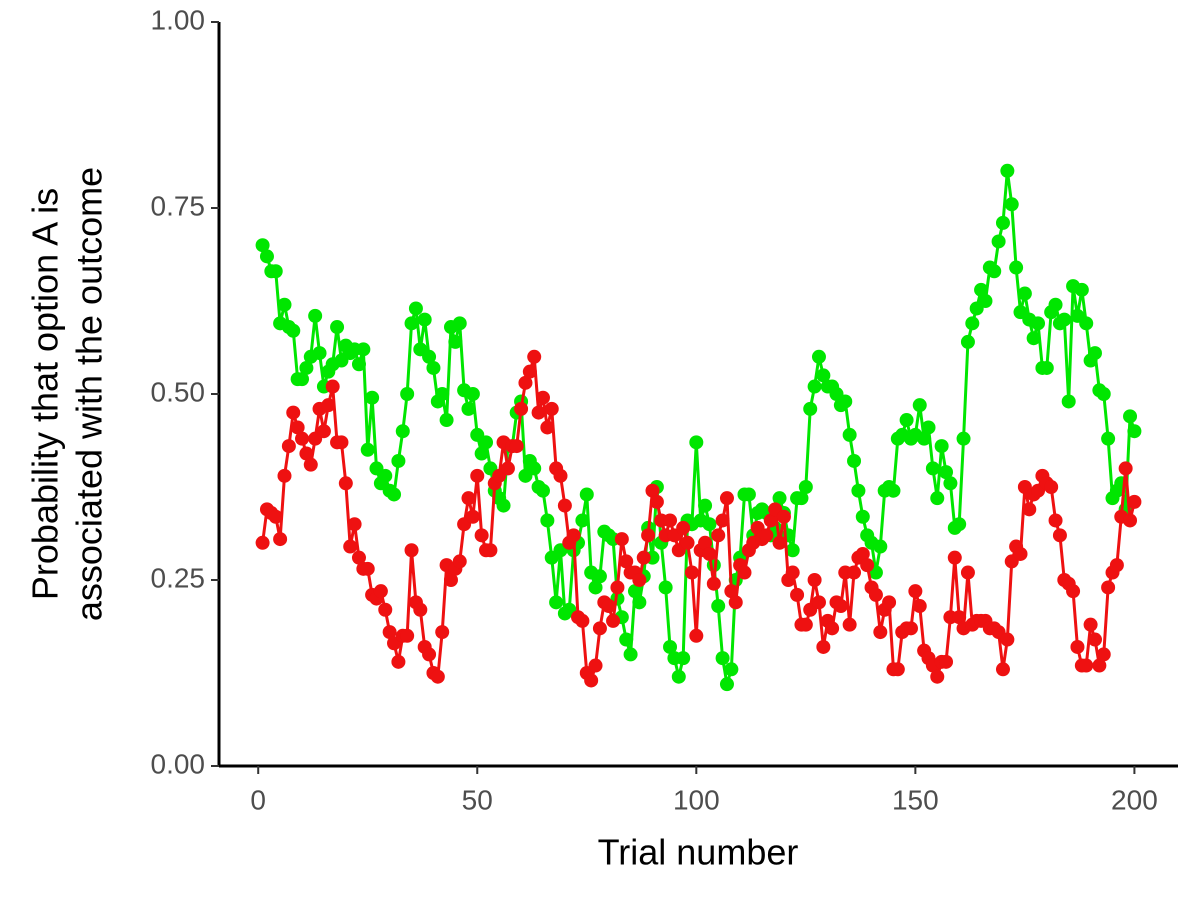 This screenshot has height=900, width=1200. What do you see at coordinates (178, 19) in the screenshot?
I see `y-tick-label: 1.00` at bounding box center [178, 19].